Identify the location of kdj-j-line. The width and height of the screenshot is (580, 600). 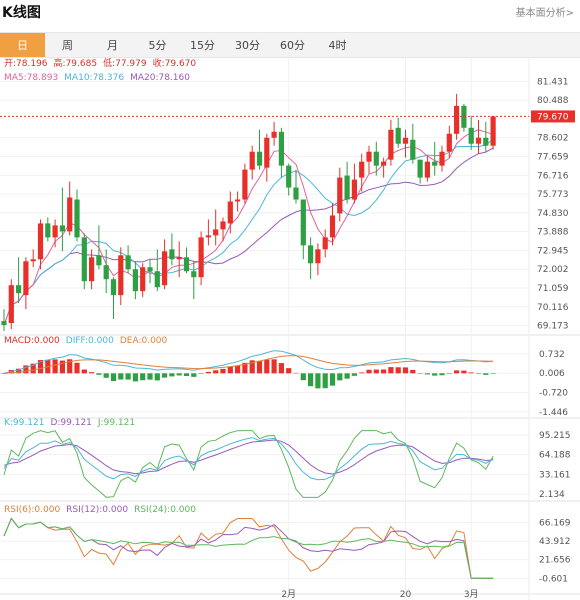
(248, 464).